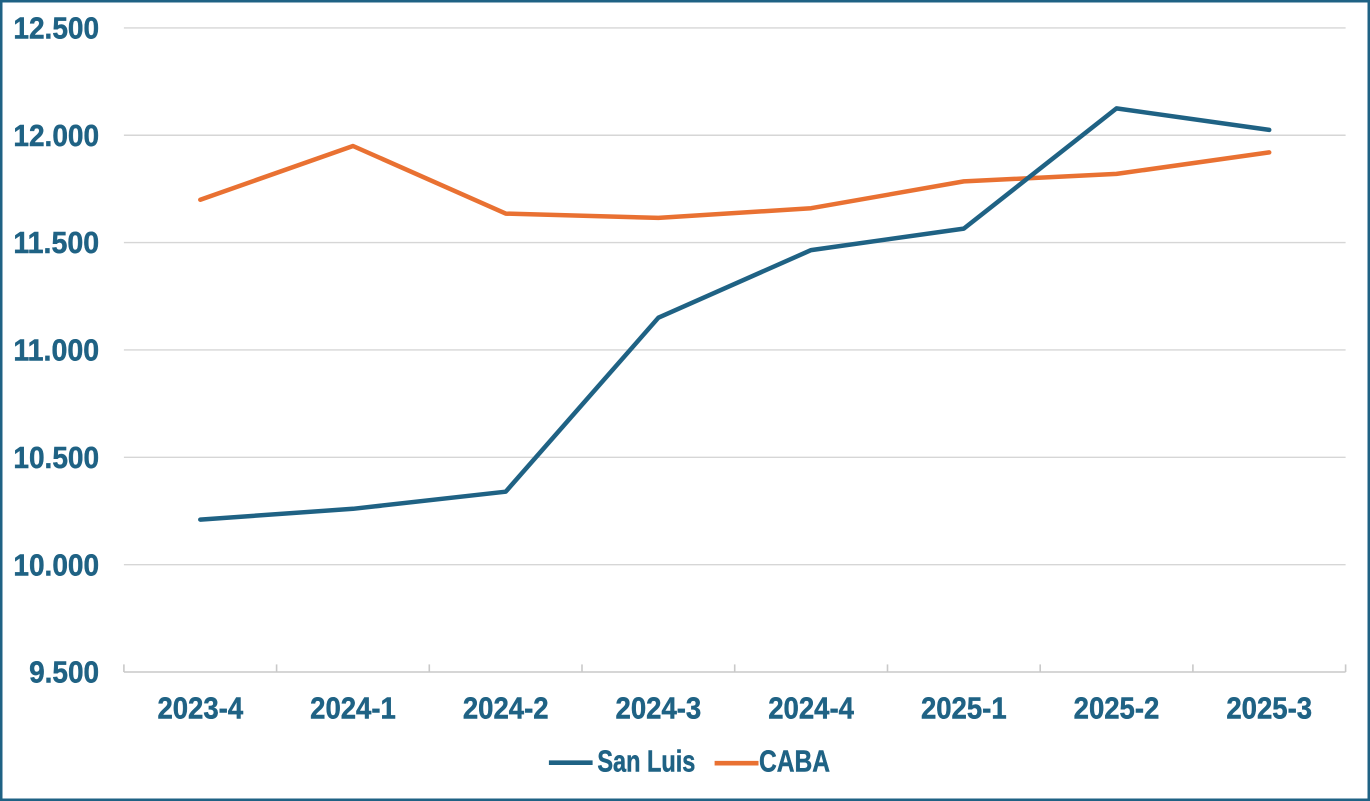 This screenshot has height=801, width=1370. Describe the element at coordinates (56, 135) in the screenshot. I see `svg-text: 12.000` at that location.